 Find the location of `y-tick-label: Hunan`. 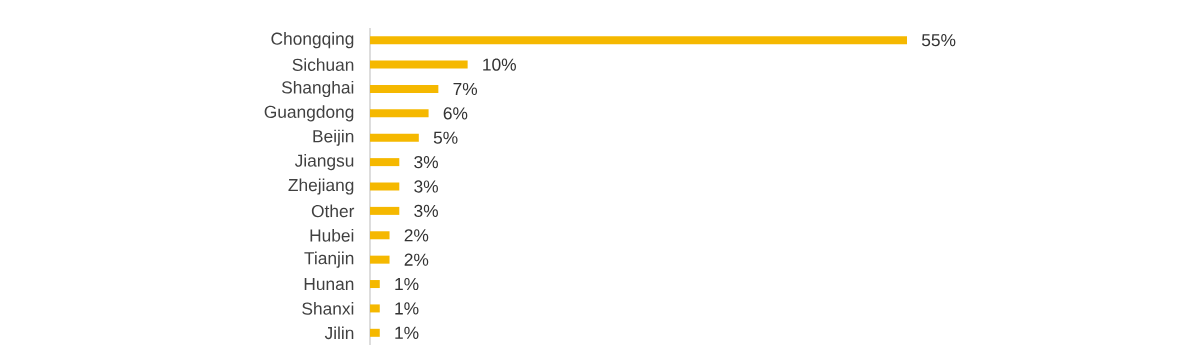

y-tick-label: Hunan is located at coordinates (329, 284).